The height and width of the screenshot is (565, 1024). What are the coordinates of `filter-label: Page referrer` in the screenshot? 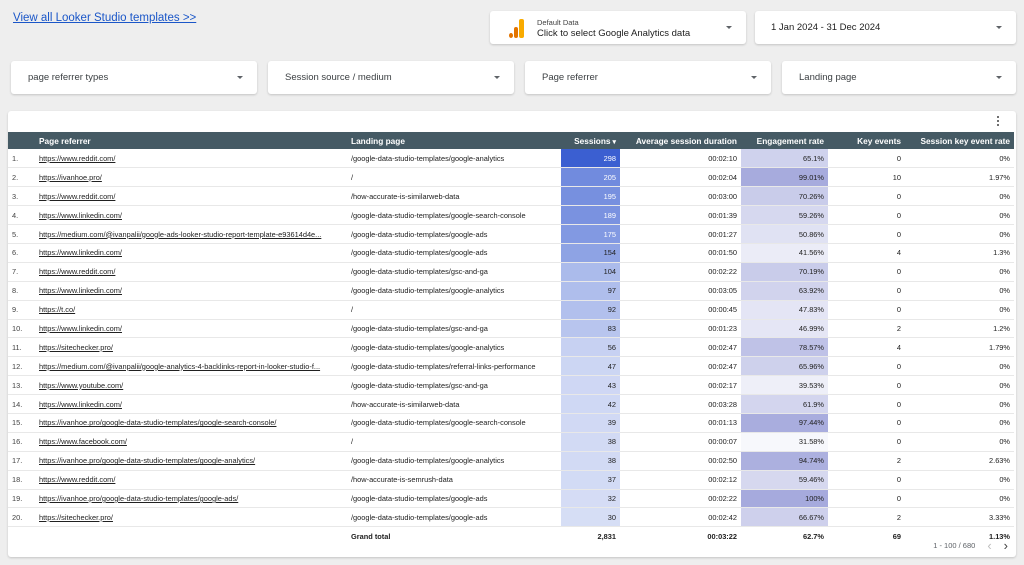 It's located at (570, 77).